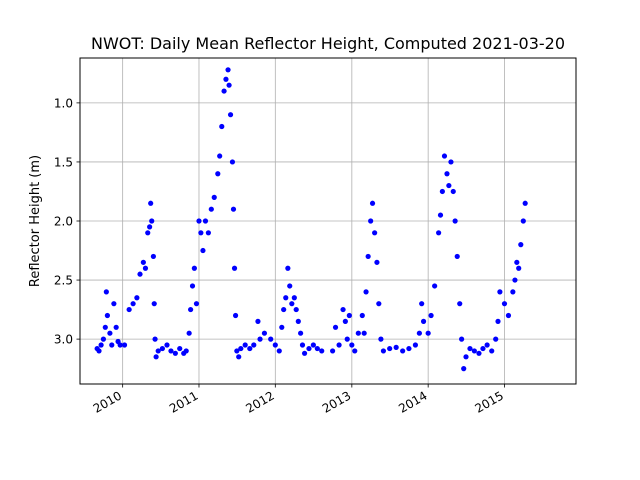 The width and height of the screenshot is (640, 480). I want to click on y-axis: 1.0 1.5 2.0 2.5 3.0, so click(67, 221).